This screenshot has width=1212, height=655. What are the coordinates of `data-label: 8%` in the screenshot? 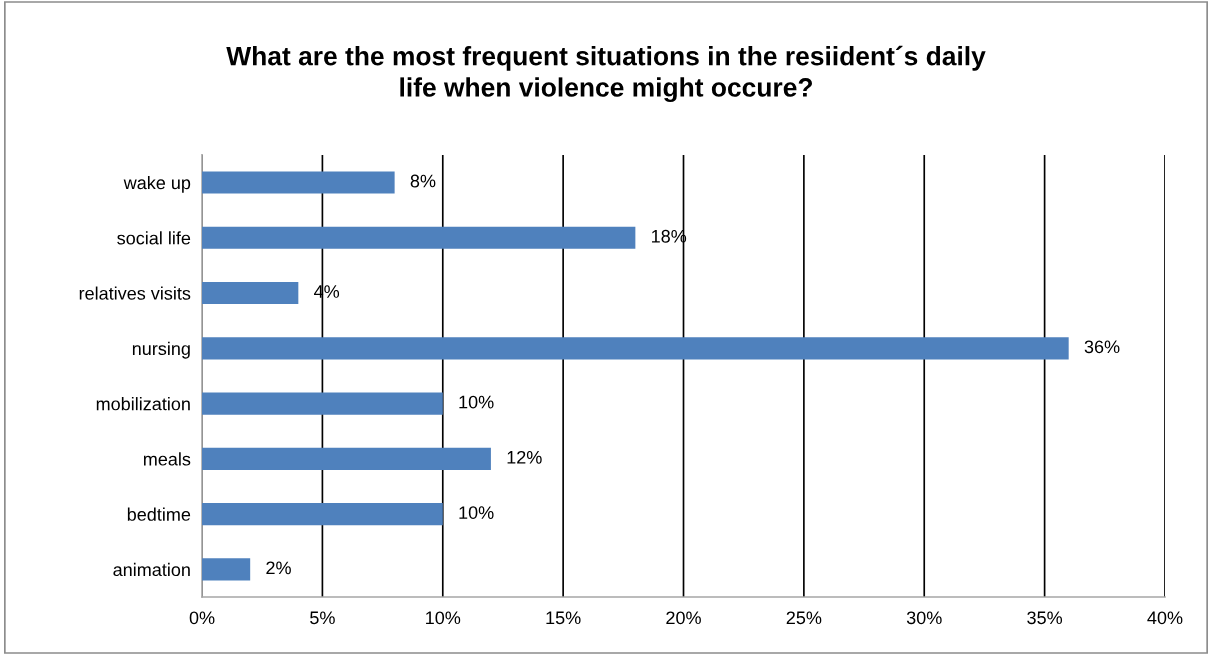 It's located at (423, 181).